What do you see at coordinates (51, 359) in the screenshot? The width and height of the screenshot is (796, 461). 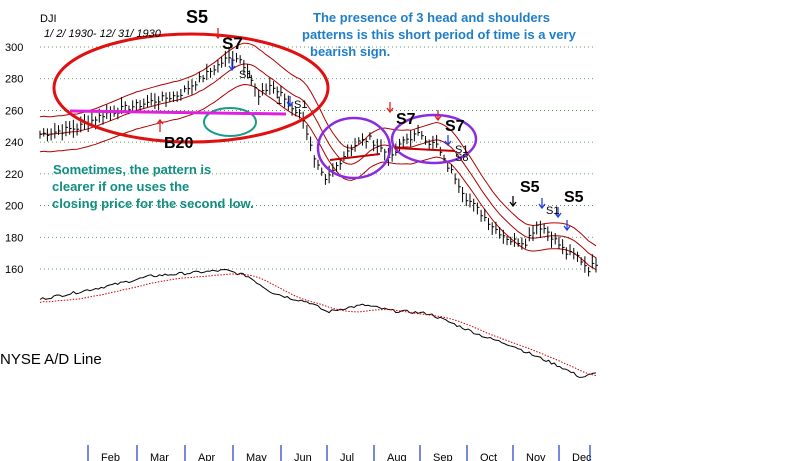 I see `ad-line-label: NYSE A/D Line` at bounding box center [51, 359].